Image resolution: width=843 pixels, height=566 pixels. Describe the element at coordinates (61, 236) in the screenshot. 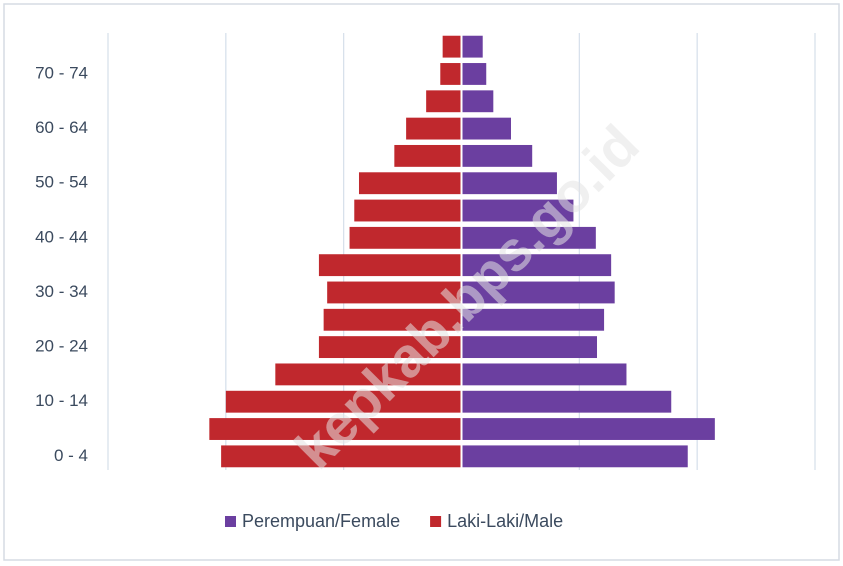

I see `y-tick-label: 40 - 44` at that location.